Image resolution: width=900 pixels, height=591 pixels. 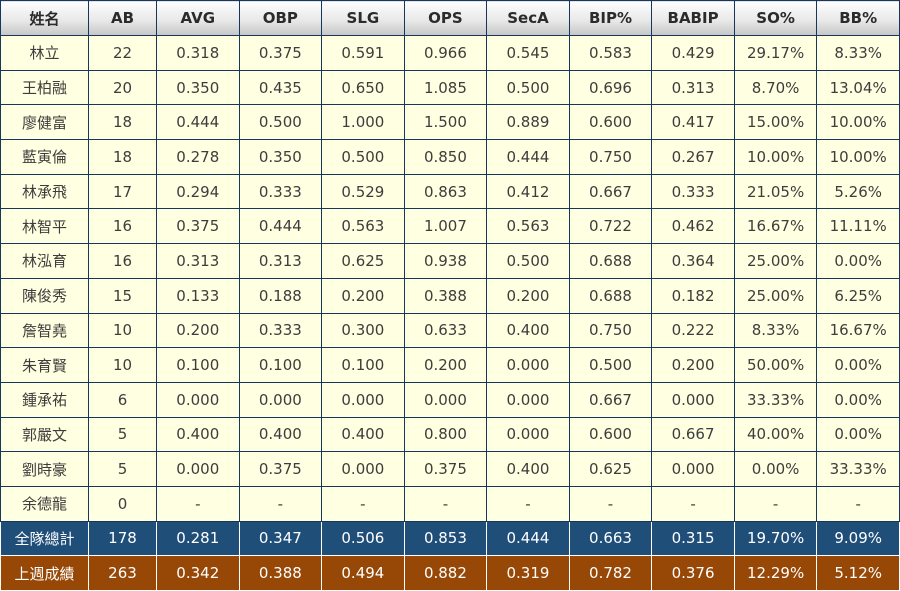 I want to click on stat-cell: 0.667, so click(x=693, y=434).